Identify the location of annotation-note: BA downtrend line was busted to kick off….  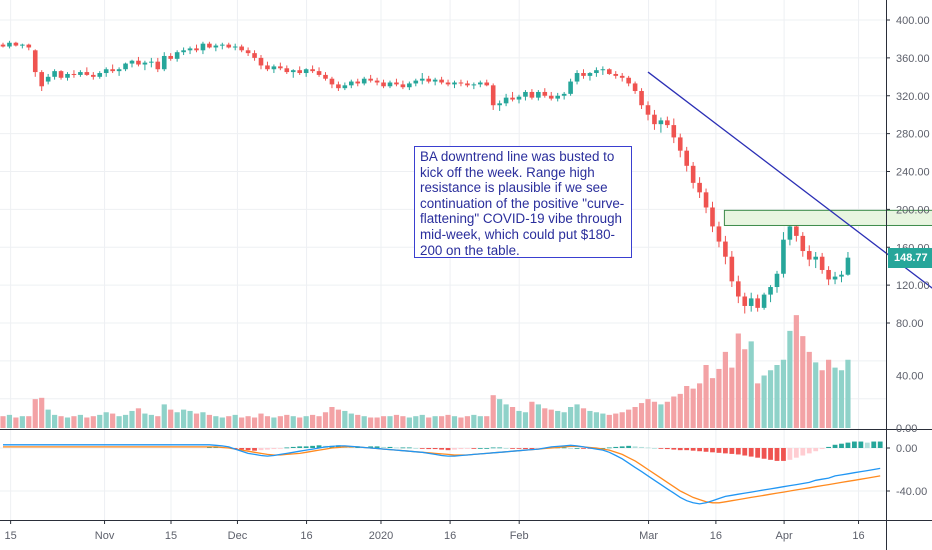
(523, 202).